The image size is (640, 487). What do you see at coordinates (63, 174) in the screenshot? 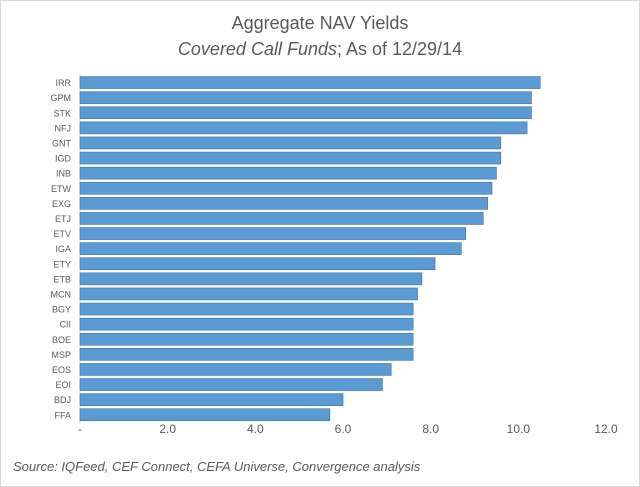
I see `category-label-inb: INB` at bounding box center [63, 174].